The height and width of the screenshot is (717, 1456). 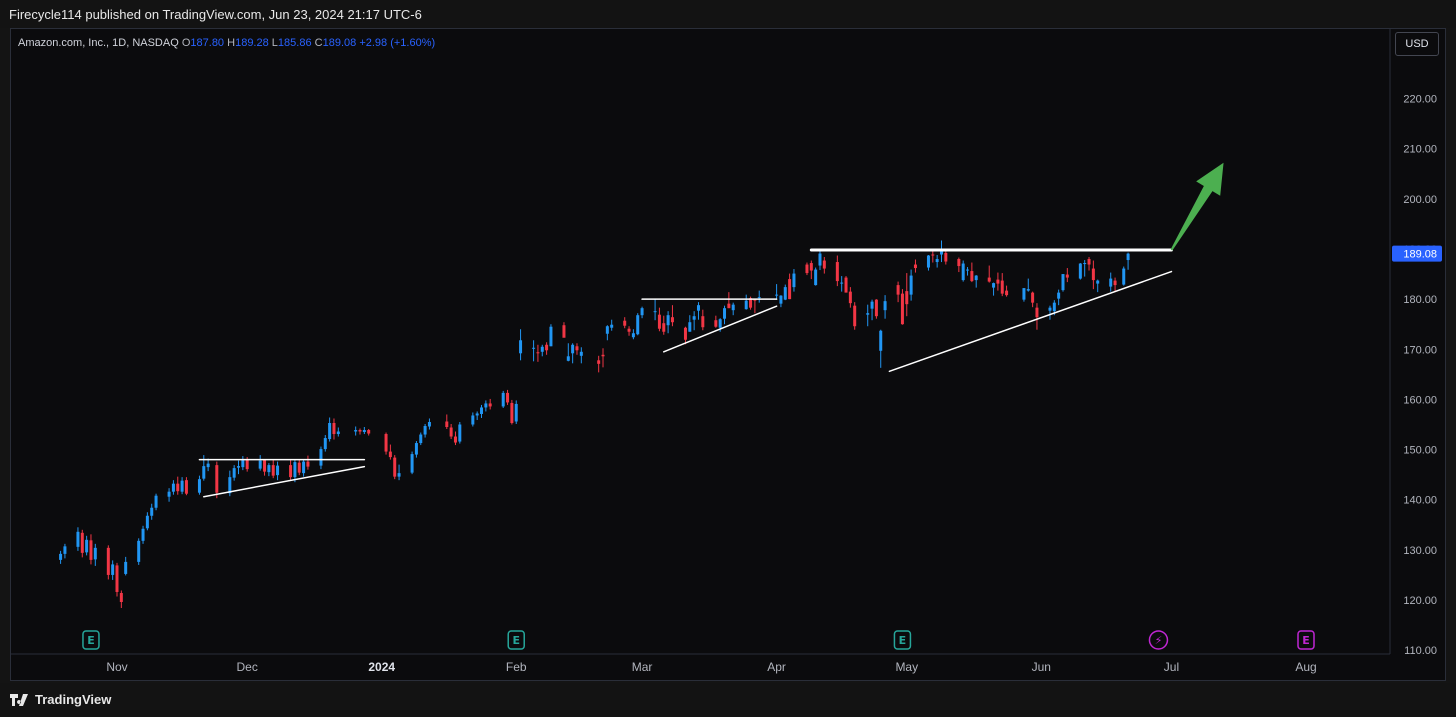 What do you see at coordinates (728, 700) in the screenshot?
I see `footer-bar: TradingView` at bounding box center [728, 700].